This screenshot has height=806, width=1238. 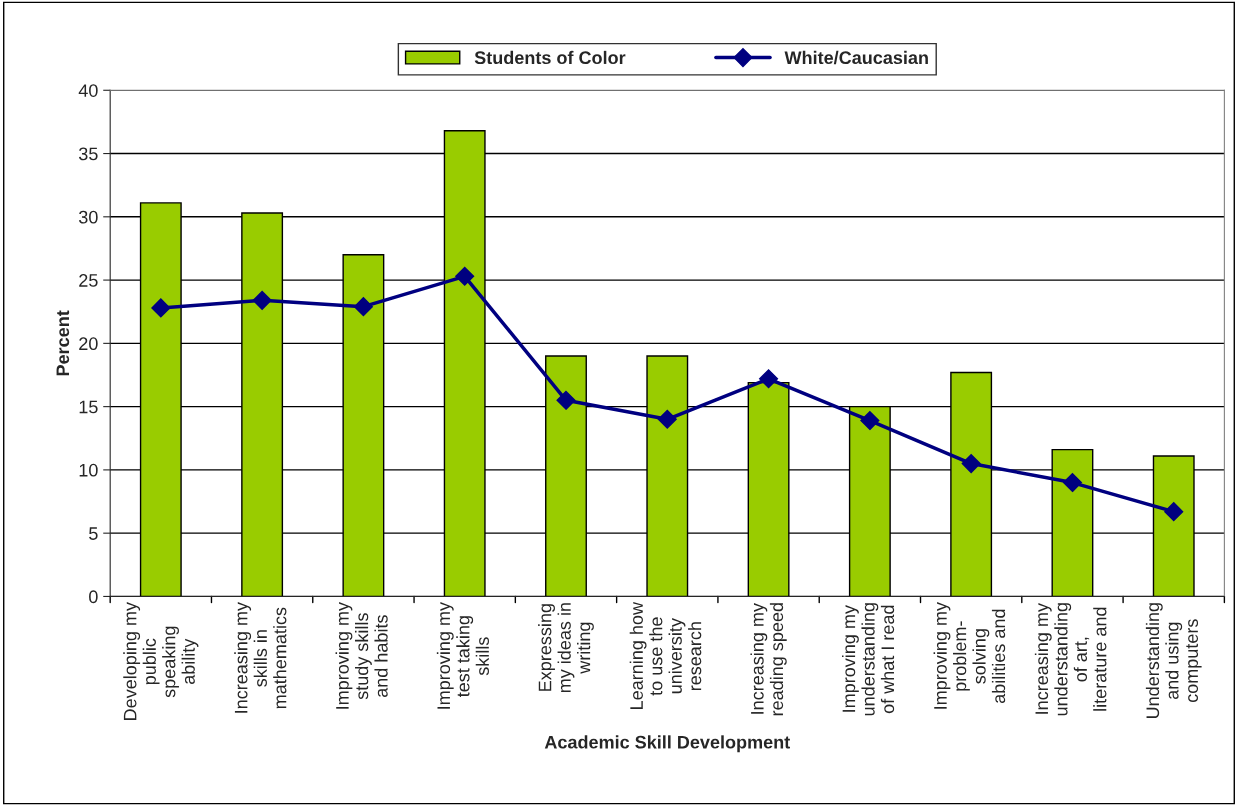 What do you see at coordinates (868, 659) in the screenshot?
I see `x-tick-label: Improving my understanding of what I read` at bounding box center [868, 659].